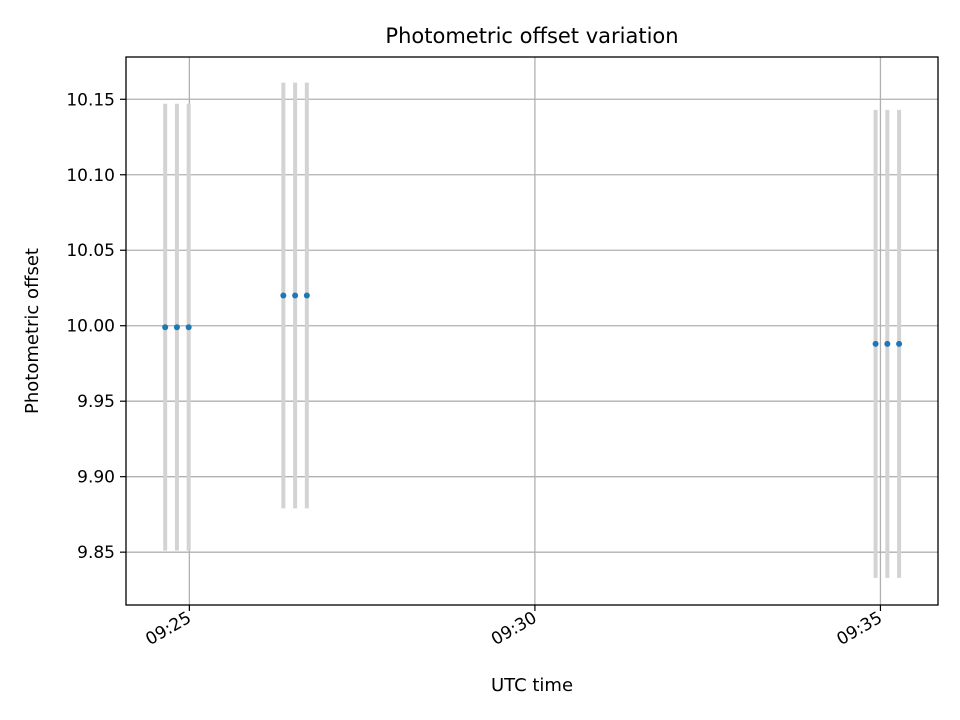 This screenshot has width=960, height=720. I want to click on y-tick-label: 10.15, so click(90, 100).